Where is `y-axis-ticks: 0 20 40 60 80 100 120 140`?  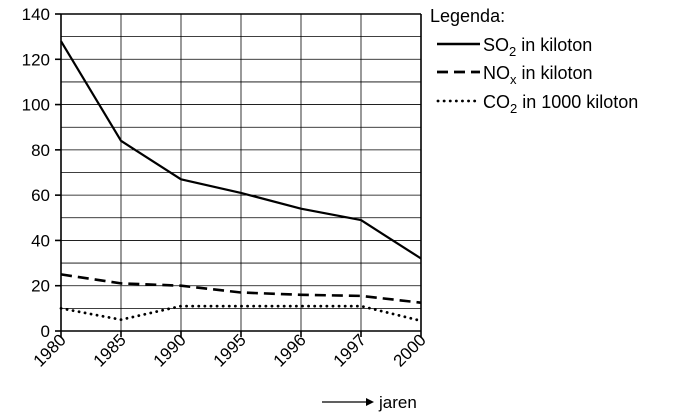 y-axis-ticks: 0 20 40 60 80 100 120 140 is located at coordinates (41, 173).